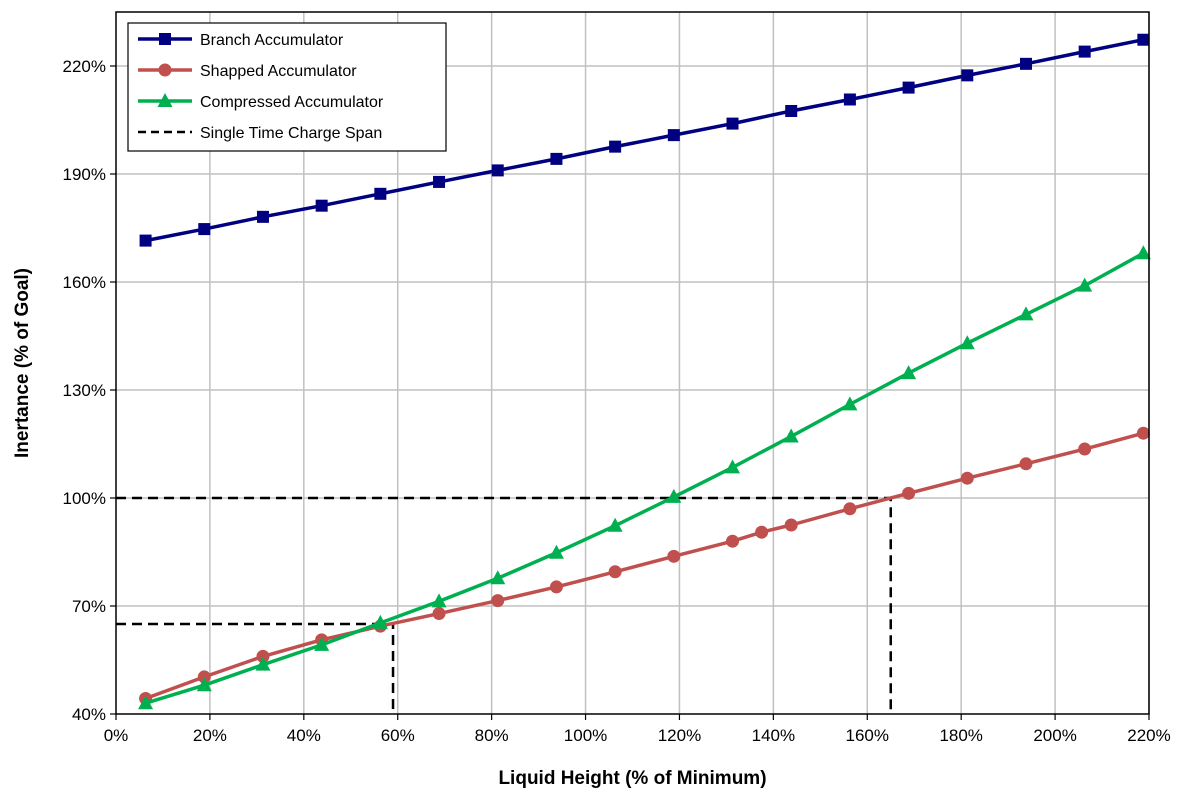 The image size is (1182, 796). What do you see at coordinates (632, 778) in the screenshot?
I see `x-axis-title: Liquid Height (% of Minimum)` at bounding box center [632, 778].